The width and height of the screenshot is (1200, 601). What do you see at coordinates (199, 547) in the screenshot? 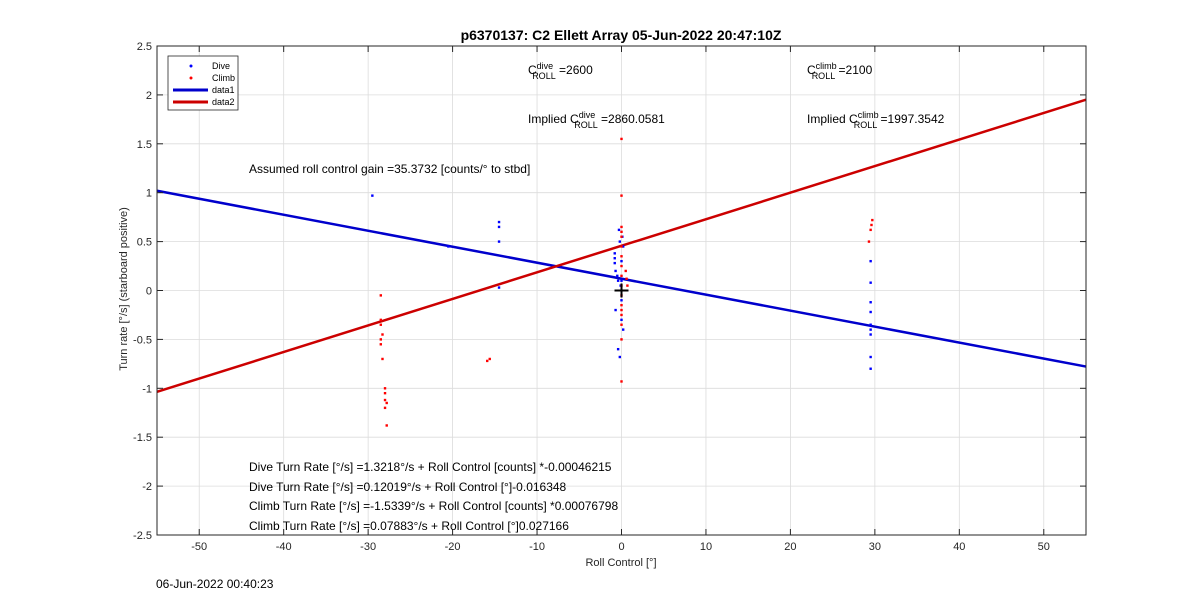
I see `x-tick-label: -50` at bounding box center [199, 547].